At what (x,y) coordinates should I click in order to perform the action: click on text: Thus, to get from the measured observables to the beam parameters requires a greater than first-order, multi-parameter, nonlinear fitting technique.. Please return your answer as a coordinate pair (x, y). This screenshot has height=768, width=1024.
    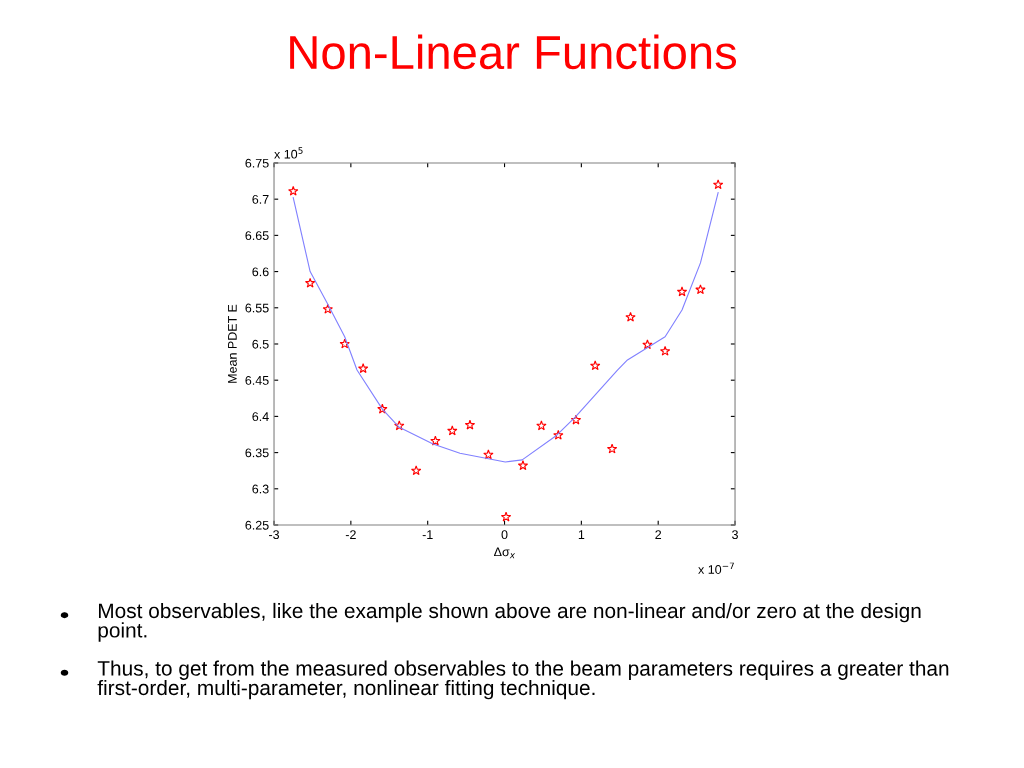
    Looking at the image, I should click on (523, 680).